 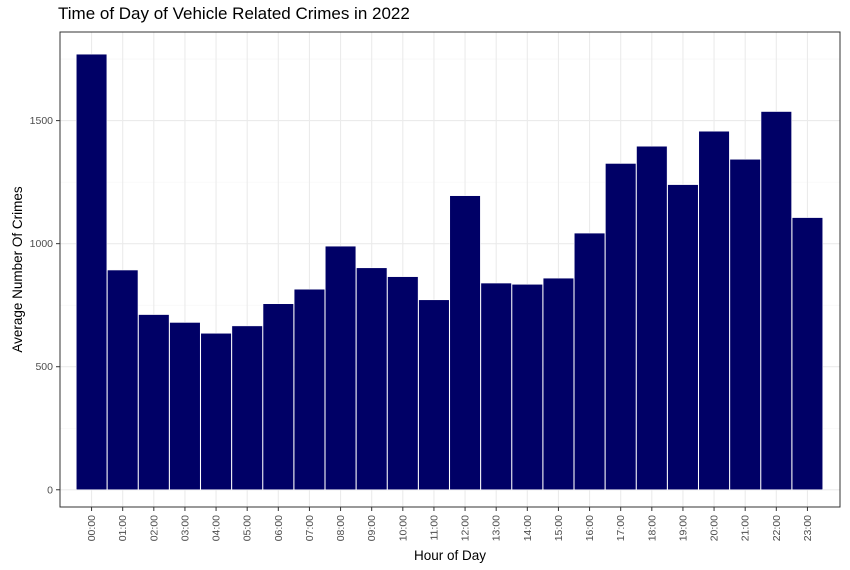 I want to click on x-tick-label: 21:00, so click(x=746, y=528).